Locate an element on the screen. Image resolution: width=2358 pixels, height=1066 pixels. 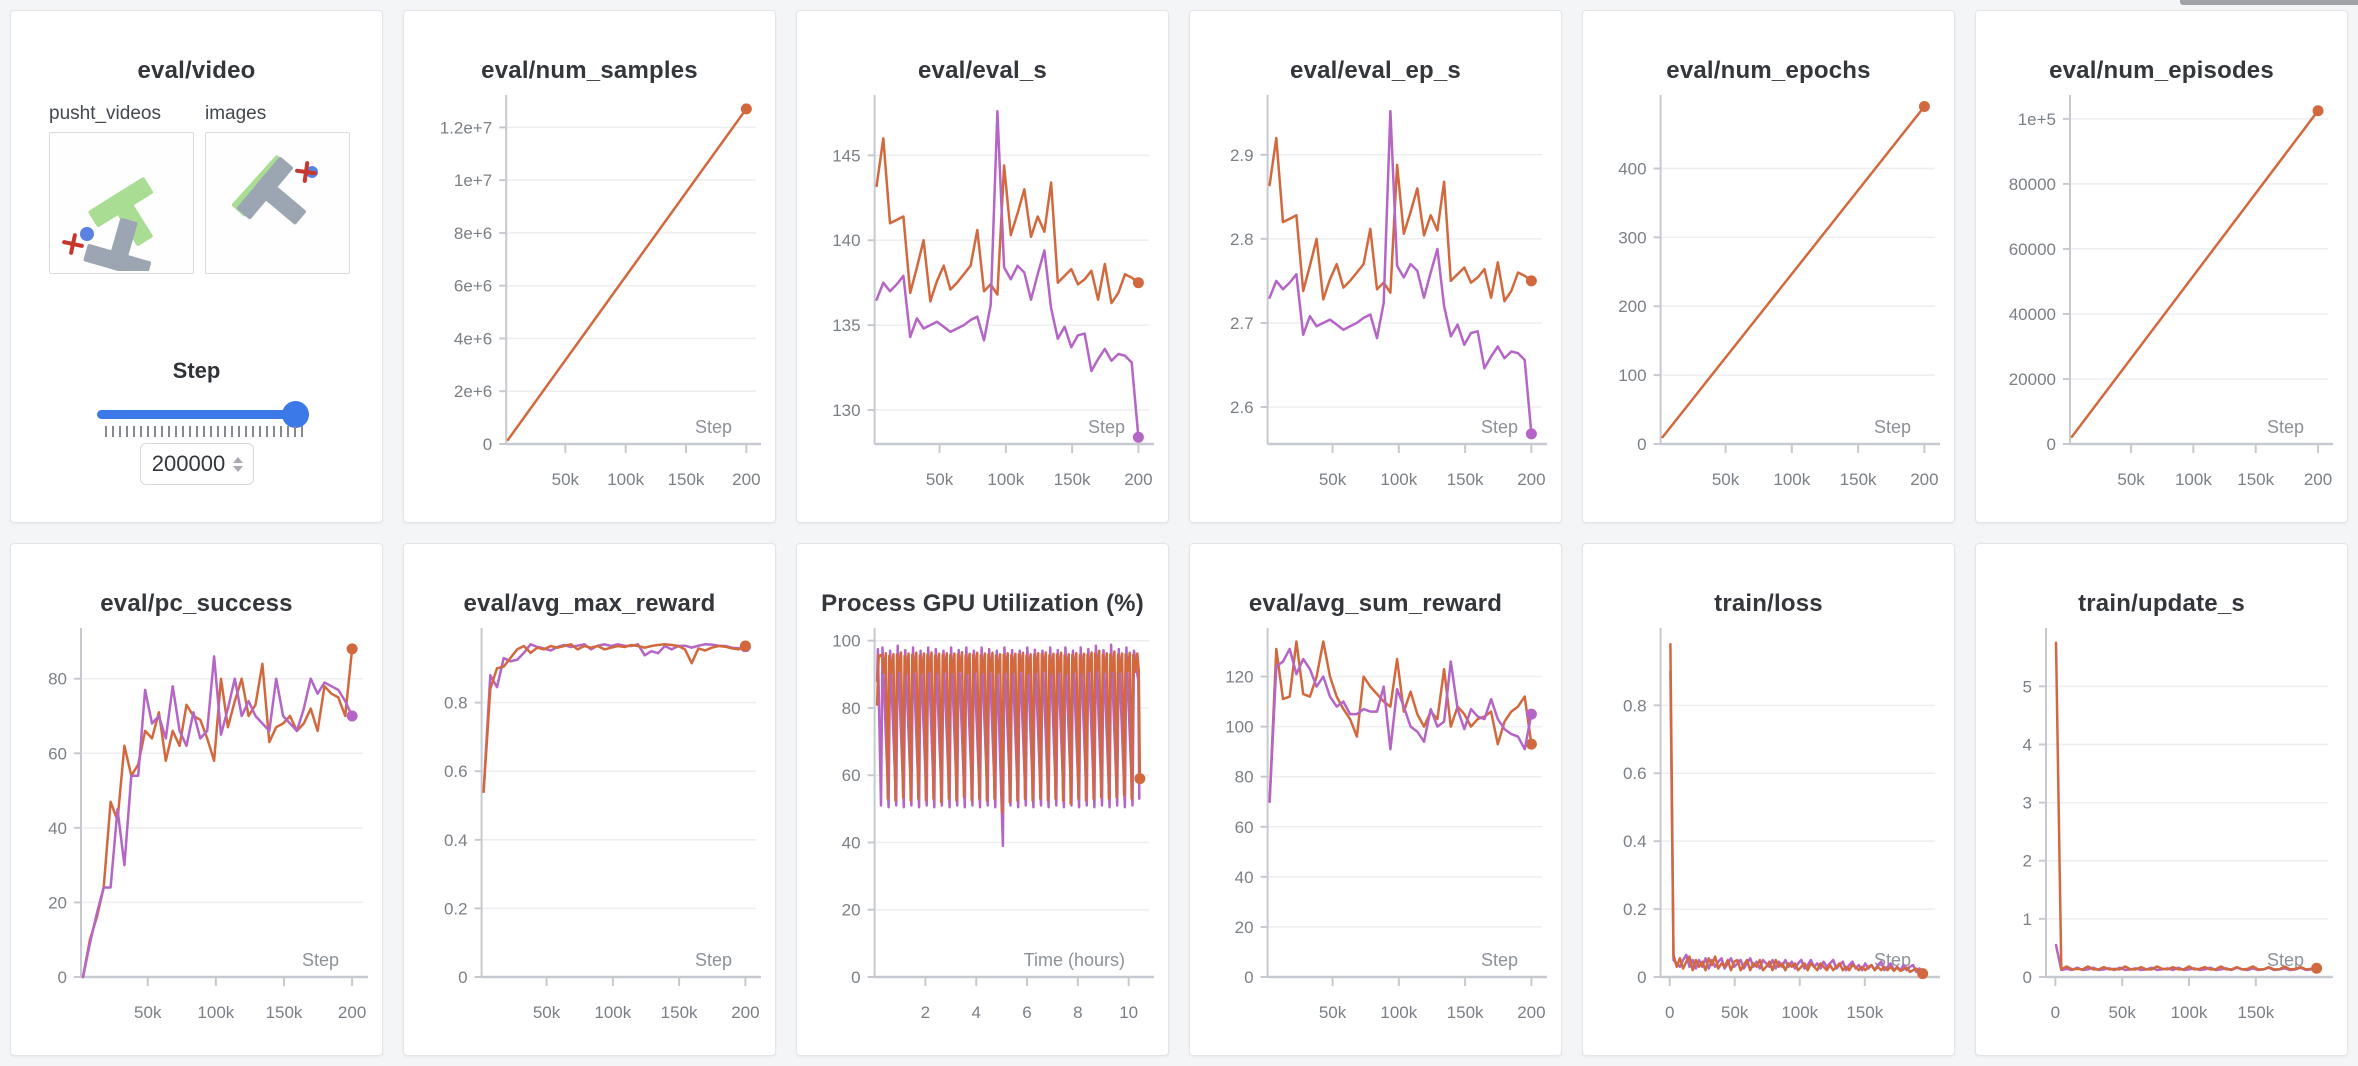
step-slider-label: Step is located at coordinates (196, 370).